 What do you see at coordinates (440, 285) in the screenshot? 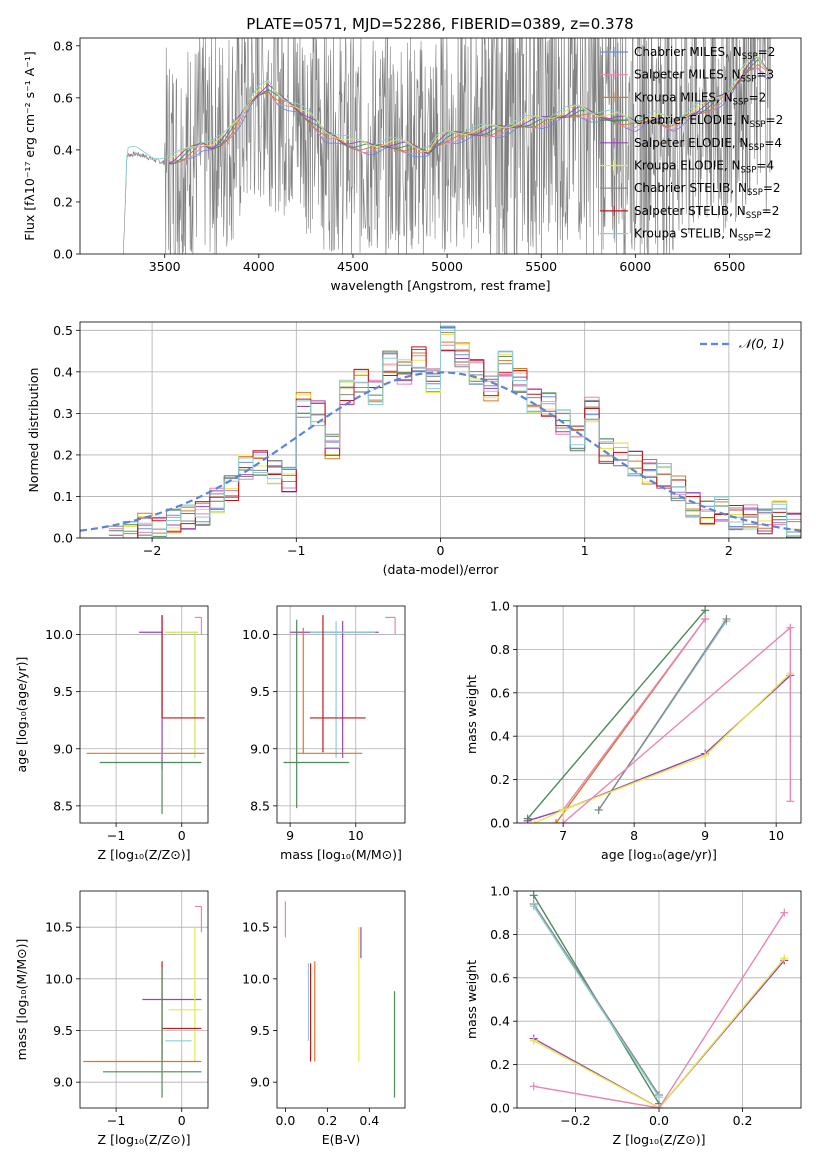
I see `x-axis-label: wavelength [Angstrom, rest frame]` at bounding box center [440, 285].